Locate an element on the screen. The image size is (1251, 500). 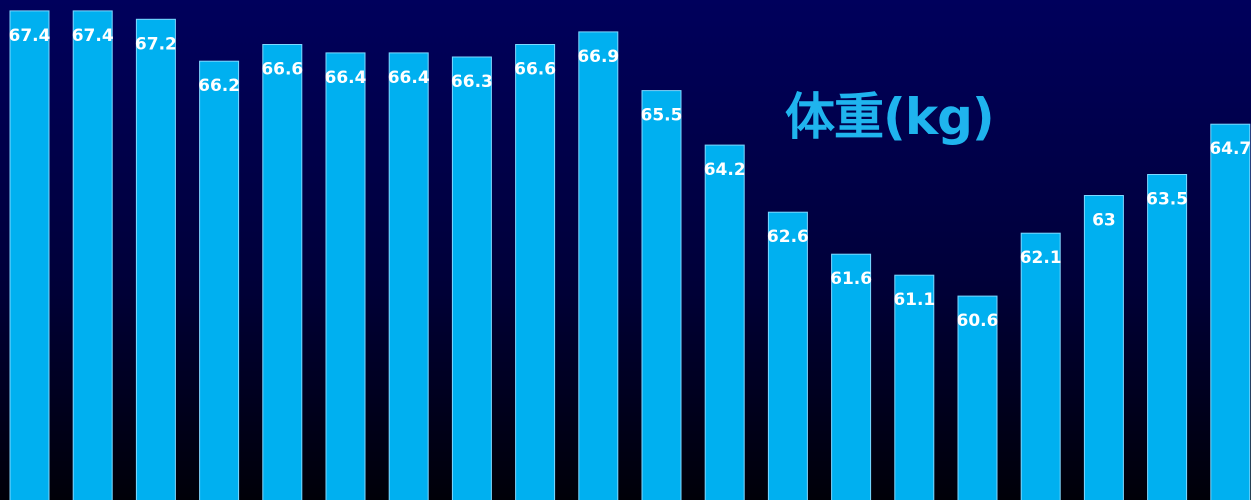
data-label-15: 61.1 is located at coordinates (914, 300).